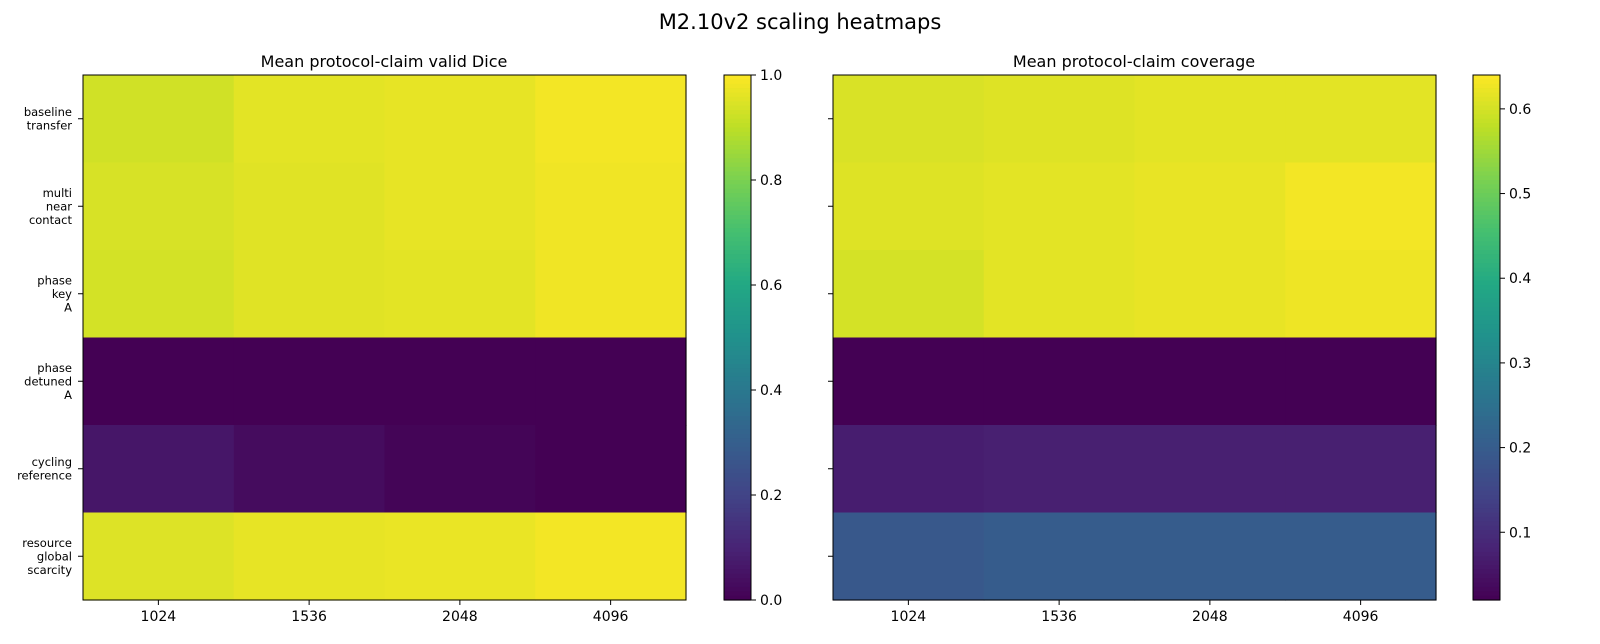  What do you see at coordinates (54, 556) in the screenshot?
I see `y-tick-label: global` at bounding box center [54, 556].